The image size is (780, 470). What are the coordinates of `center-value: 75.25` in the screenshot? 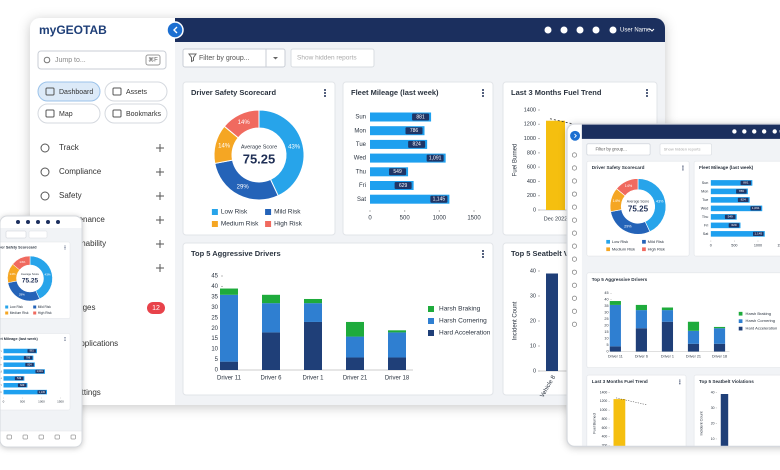 It's located at (259, 158).